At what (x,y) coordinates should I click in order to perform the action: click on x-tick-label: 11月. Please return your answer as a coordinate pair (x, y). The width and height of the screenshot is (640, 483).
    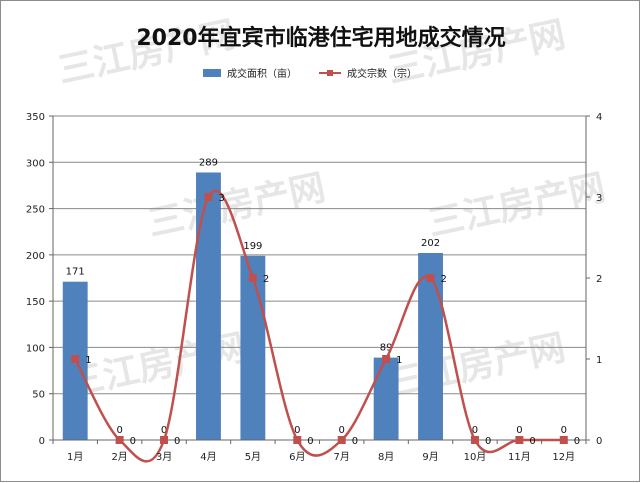
    Looking at the image, I should click on (519, 457).